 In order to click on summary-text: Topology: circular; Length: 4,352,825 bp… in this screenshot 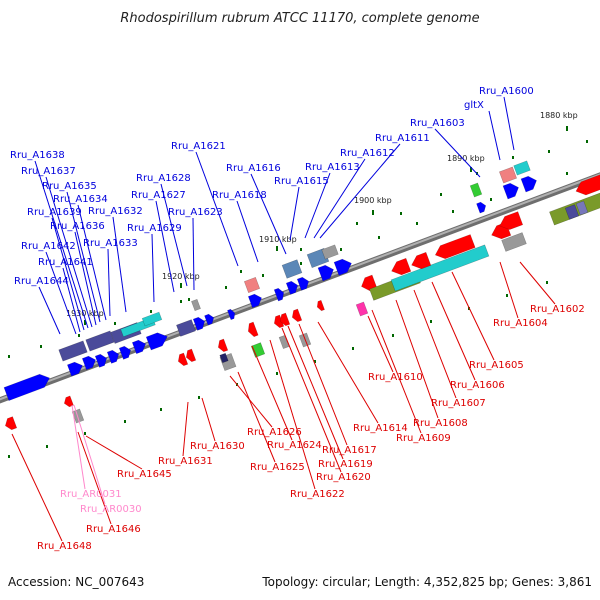, I will do `click(426, 582)`.